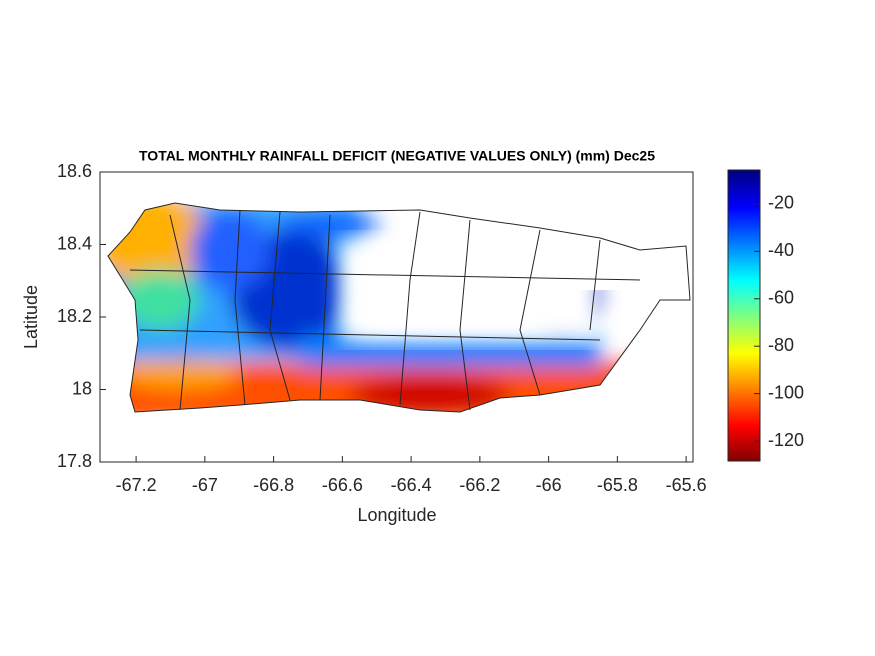 The height and width of the screenshot is (656, 875). What do you see at coordinates (205, 485) in the screenshot?
I see `x-tick-label: -67` at bounding box center [205, 485].